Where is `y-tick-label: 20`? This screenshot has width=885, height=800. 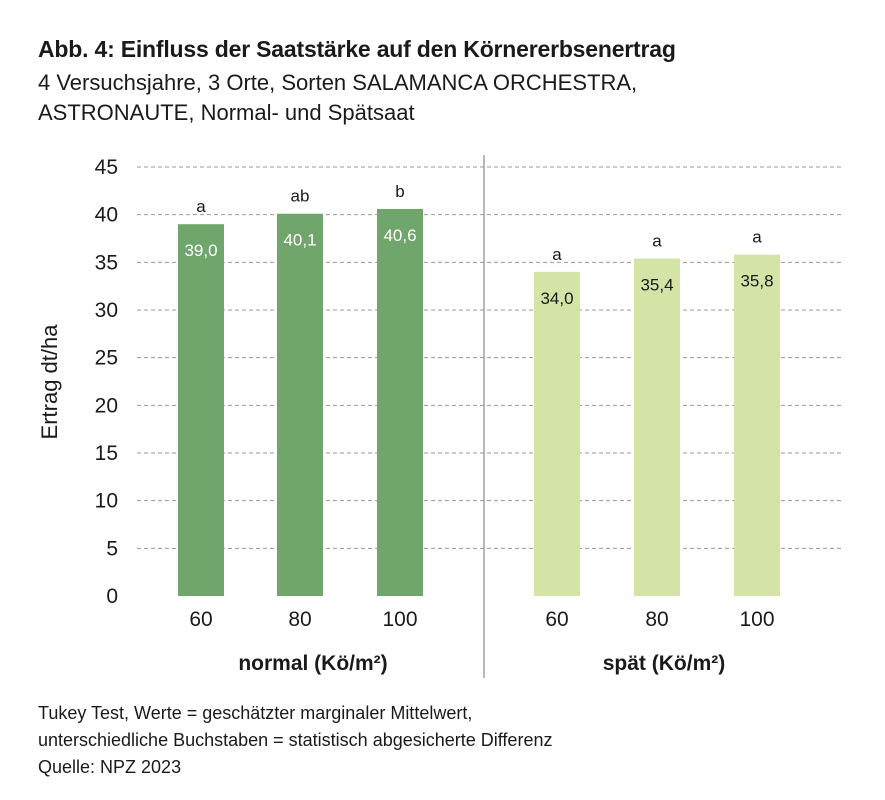 y-tick-label: 20 is located at coordinates (106, 405).